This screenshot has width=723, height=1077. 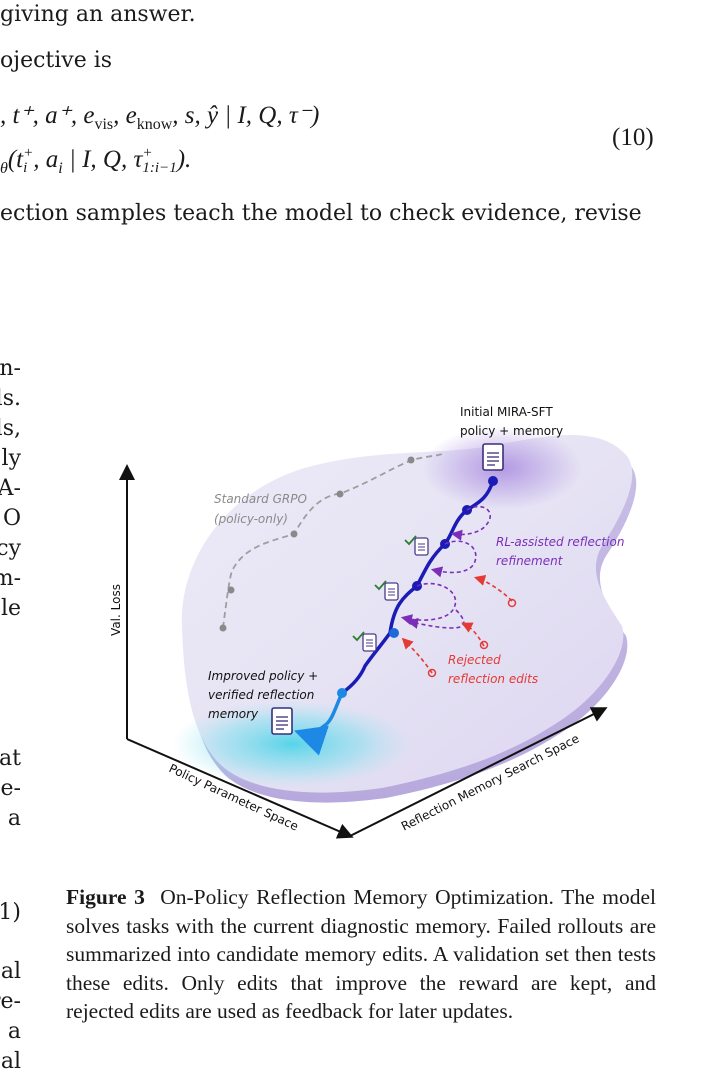 I want to click on eq-line2-b: (t, so click(x=15, y=159).